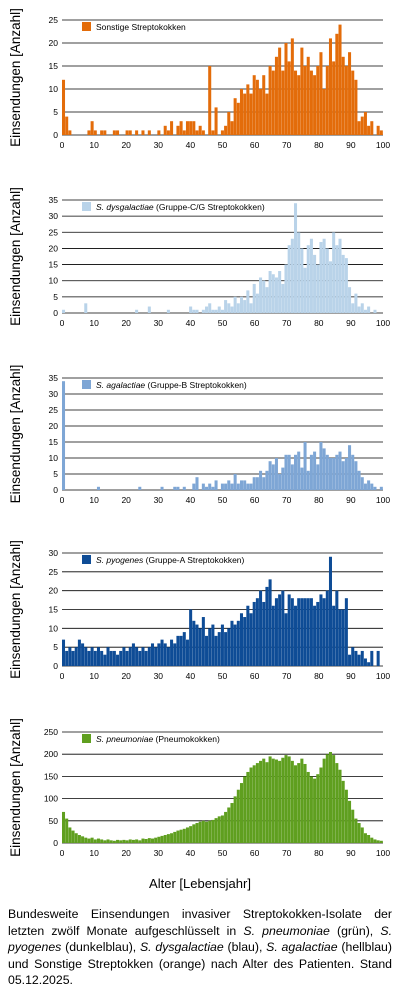  I want to click on x-tick-label: 20, so click(126, 323).